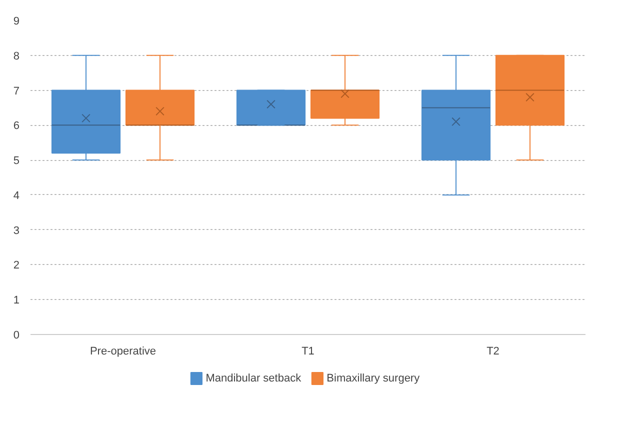 Image resolution: width=618 pixels, height=421 pixels. I want to click on y-tick-label: 6, so click(16, 126).